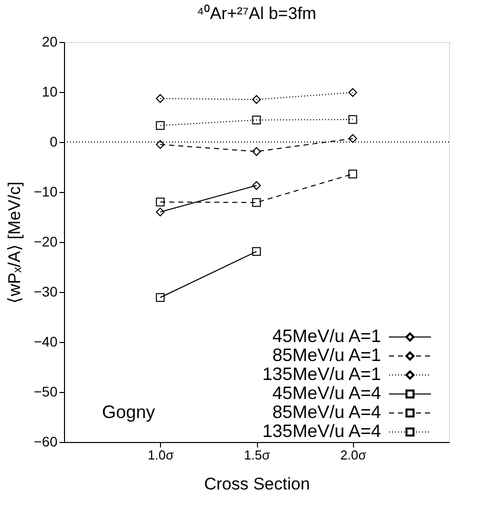 This screenshot has height=508, width=498. I want to click on legend-label: 85MeV/u A=4, so click(326, 412).